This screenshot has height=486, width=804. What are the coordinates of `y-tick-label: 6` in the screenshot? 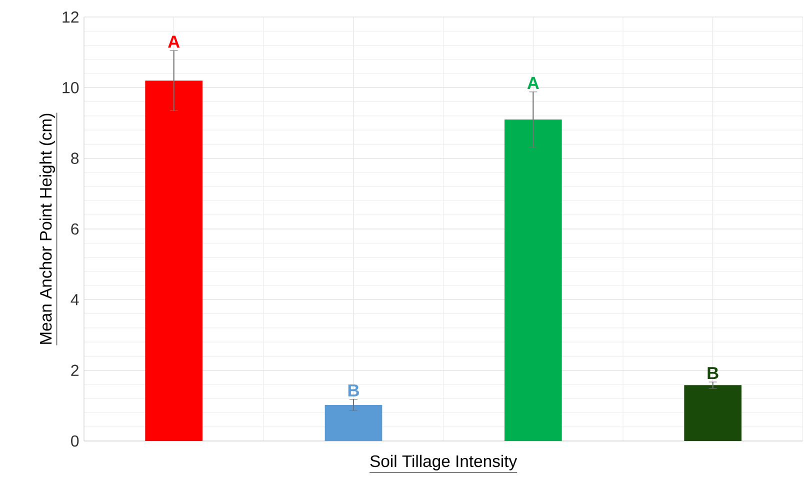 It's located at (75, 229).